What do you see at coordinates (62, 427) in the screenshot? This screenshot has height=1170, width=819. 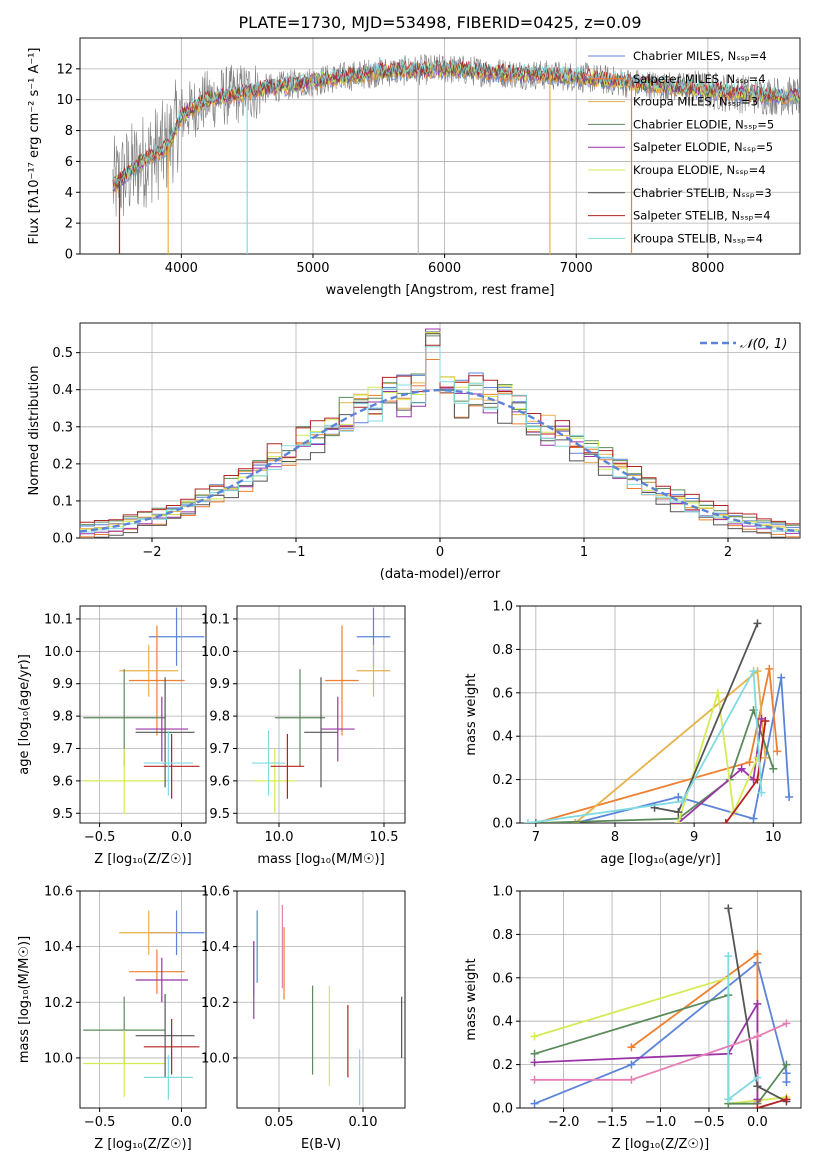 I see `y-tick-label: 0.3` at bounding box center [62, 427].